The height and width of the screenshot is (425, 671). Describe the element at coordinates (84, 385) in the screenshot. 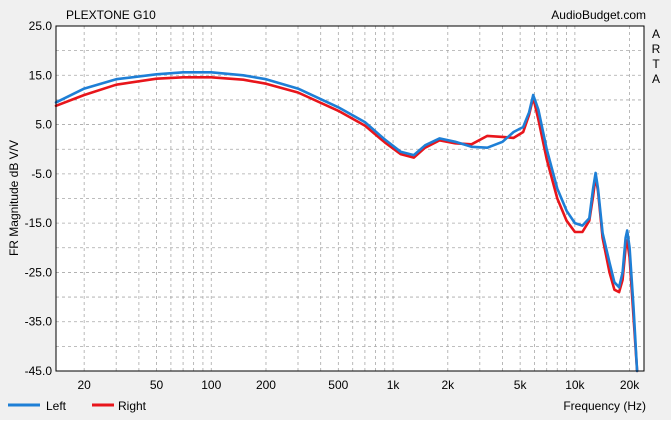

I see `x-tick-label: 20` at that location.